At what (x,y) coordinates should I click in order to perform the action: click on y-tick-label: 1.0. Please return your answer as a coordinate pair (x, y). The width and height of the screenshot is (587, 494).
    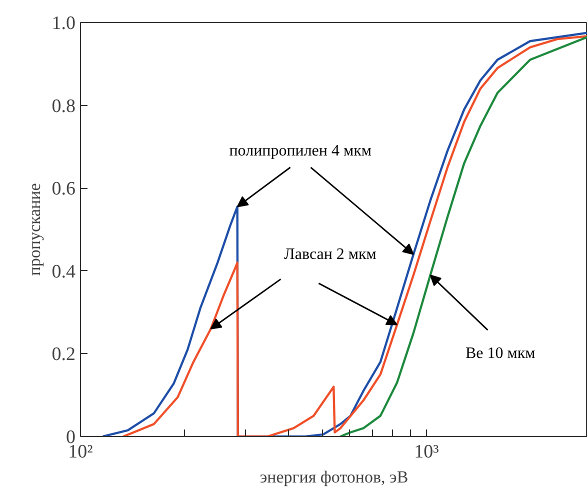
    Looking at the image, I should click on (64, 23).